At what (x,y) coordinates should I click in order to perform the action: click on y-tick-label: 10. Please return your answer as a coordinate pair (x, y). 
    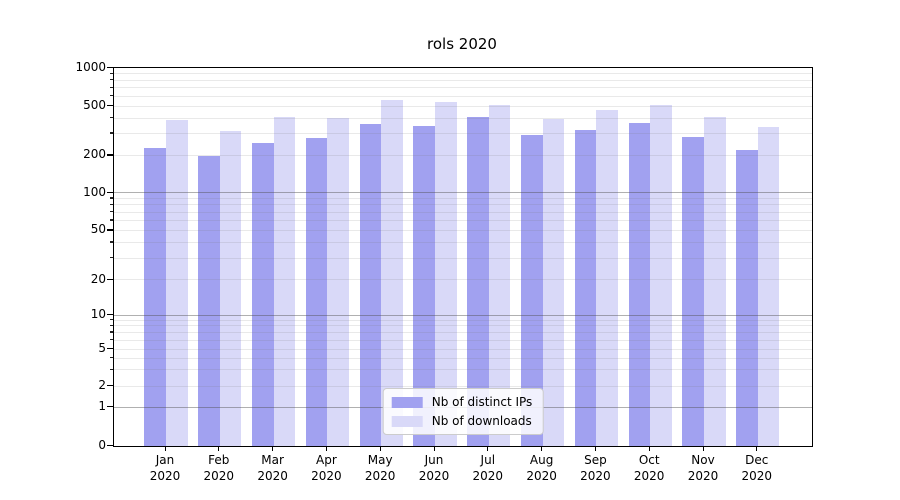
    Looking at the image, I should click on (98, 313).